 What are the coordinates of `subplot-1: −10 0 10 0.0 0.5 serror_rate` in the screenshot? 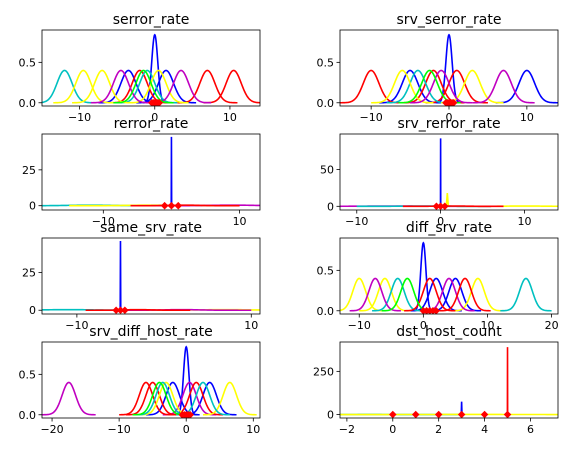 It's located at (140, 68).